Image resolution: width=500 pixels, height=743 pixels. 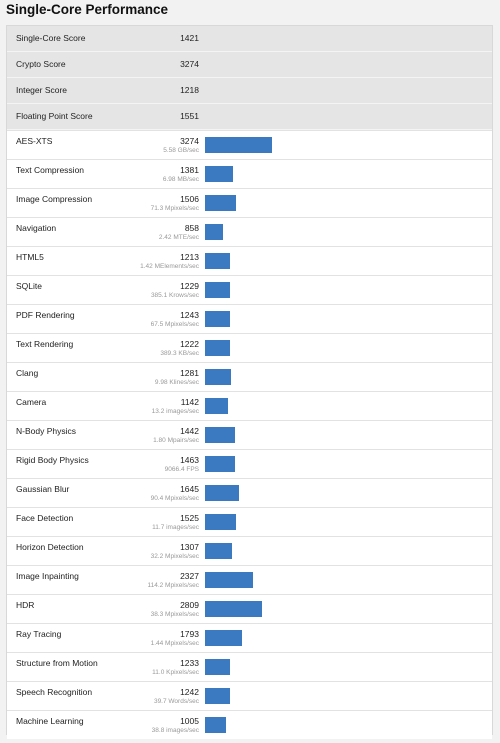 I want to click on summary-label: Crypto Score, so click(x=41, y=64).